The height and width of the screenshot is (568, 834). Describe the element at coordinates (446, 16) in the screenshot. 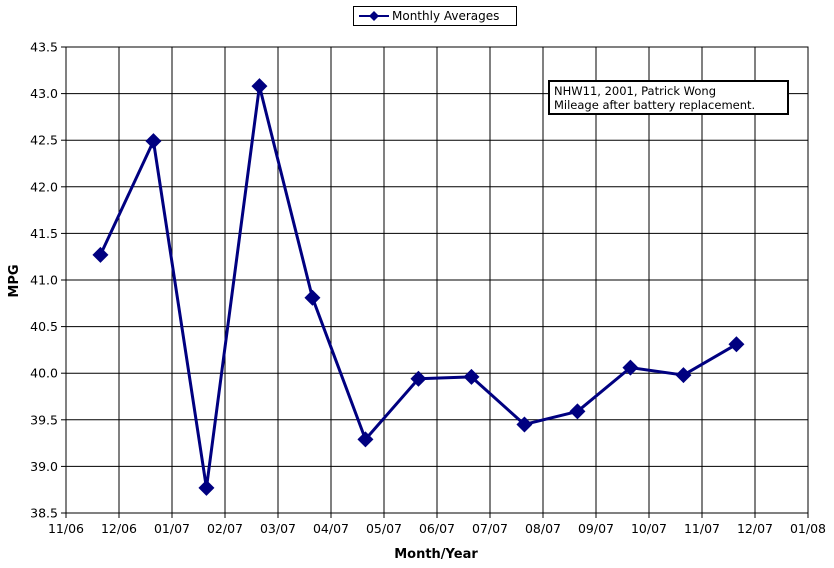

I see `legend-label: Monthly Averages` at that location.